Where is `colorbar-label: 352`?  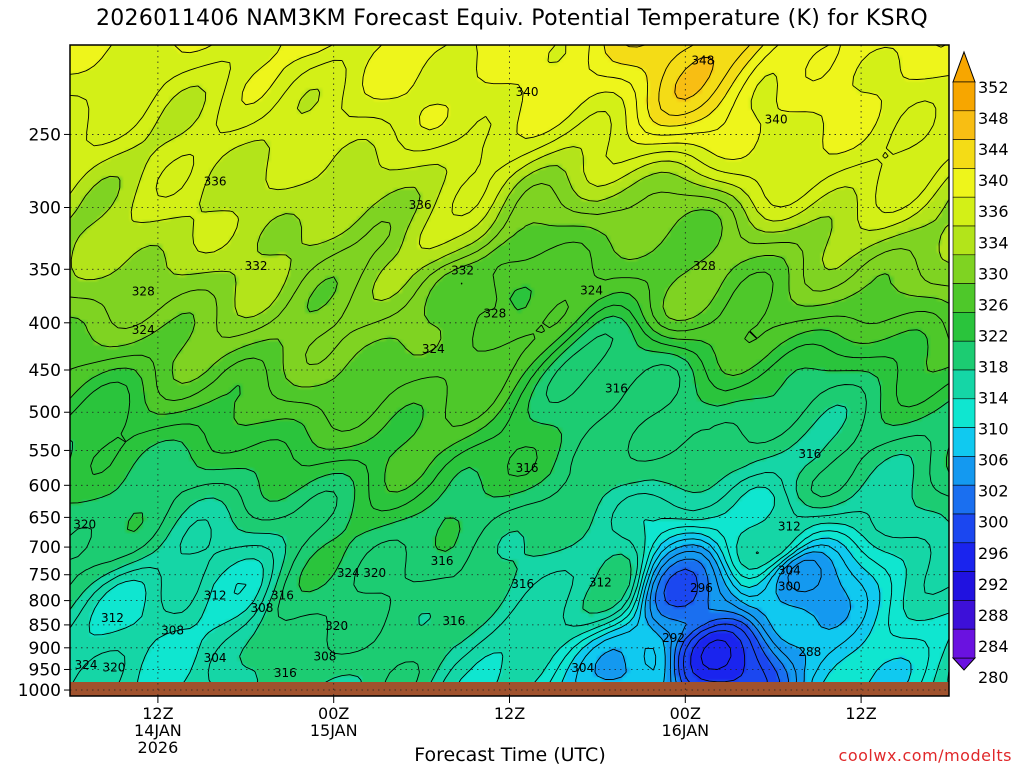
colorbar-label: 352 is located at coordinates (993, 87).